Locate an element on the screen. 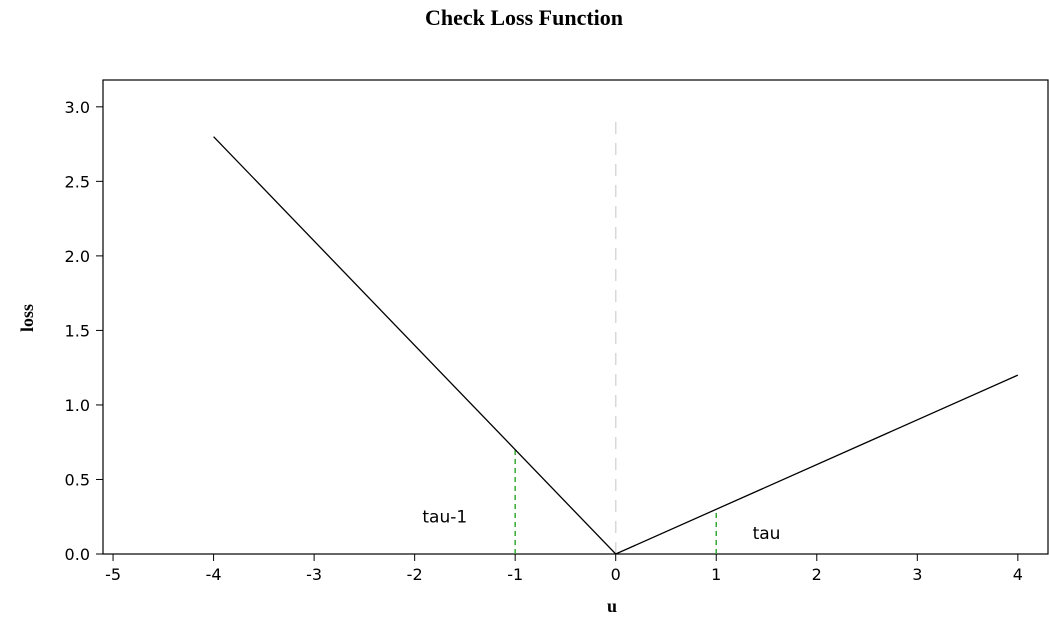 The width and height of the screenshot is (1049, 620). x-tick-label: -5 is located at coordinates (113, 574).